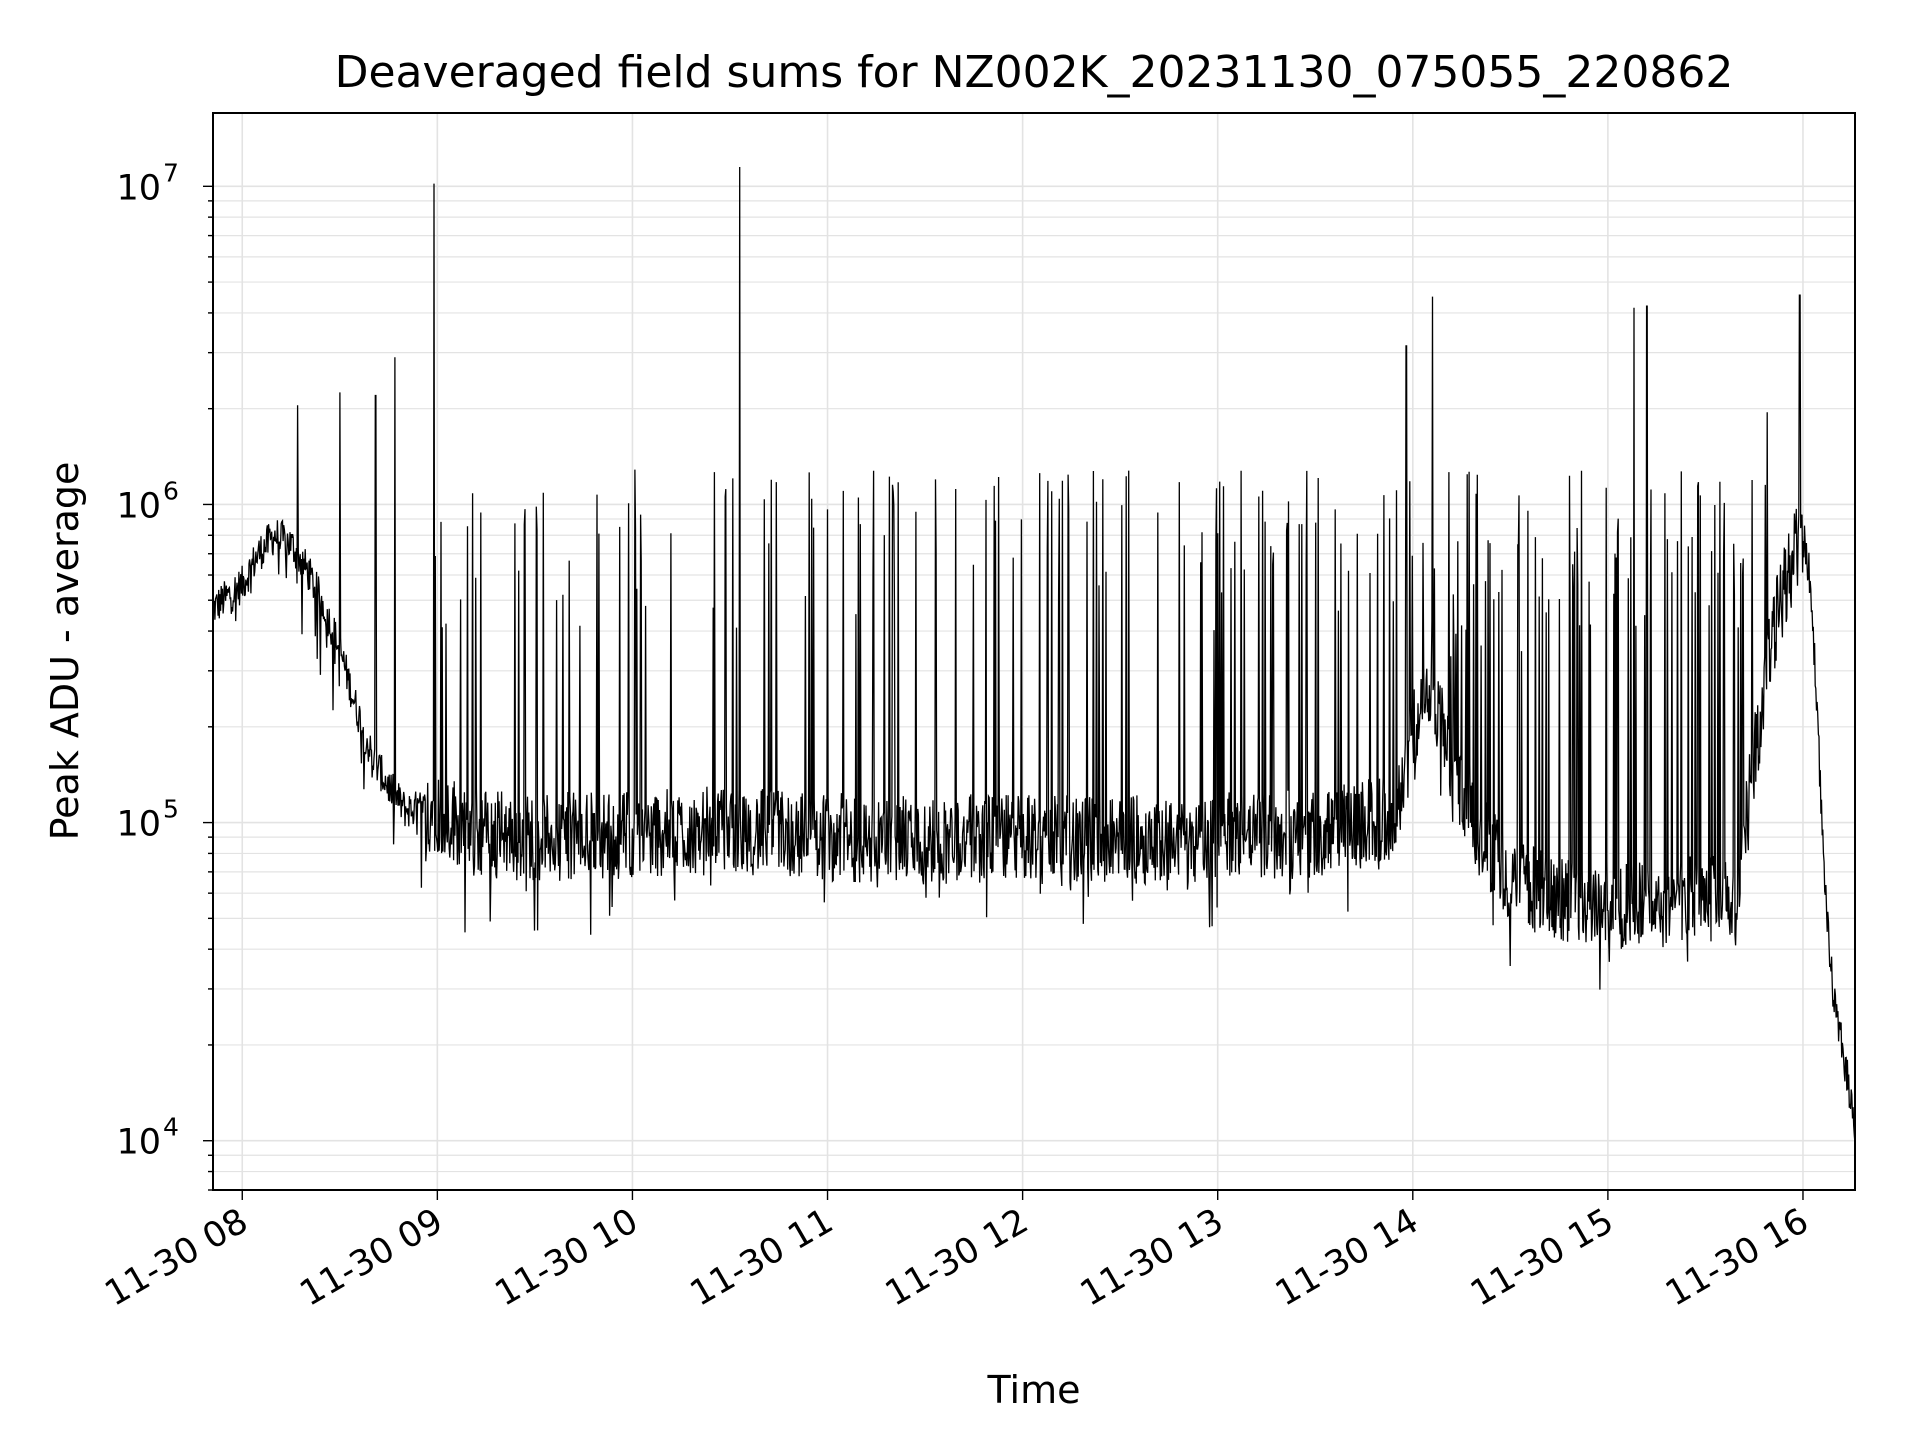 The height and width of the screenshot is (1440, 1920). I want to click on y-tick-exponent: 4, so click(171, 1127).